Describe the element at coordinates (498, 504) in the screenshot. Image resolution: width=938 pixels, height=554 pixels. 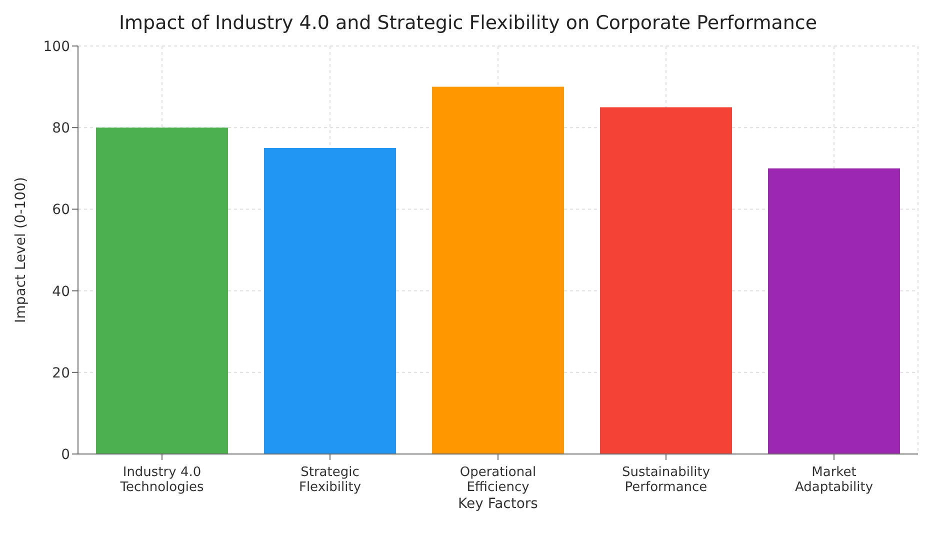
I see `x-axis-title: Key Factors` at that location.